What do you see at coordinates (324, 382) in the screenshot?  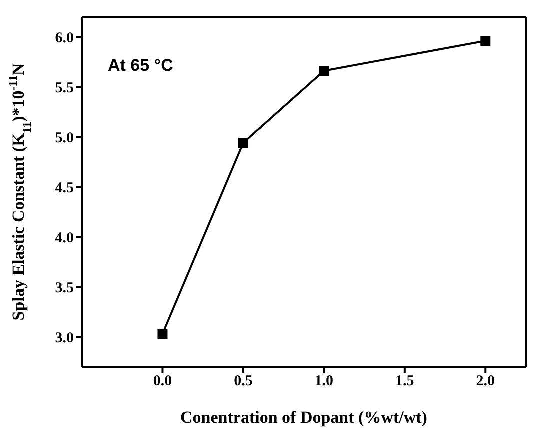 I see `x-tick-label: 1.0` at bounding box center [324, 382].